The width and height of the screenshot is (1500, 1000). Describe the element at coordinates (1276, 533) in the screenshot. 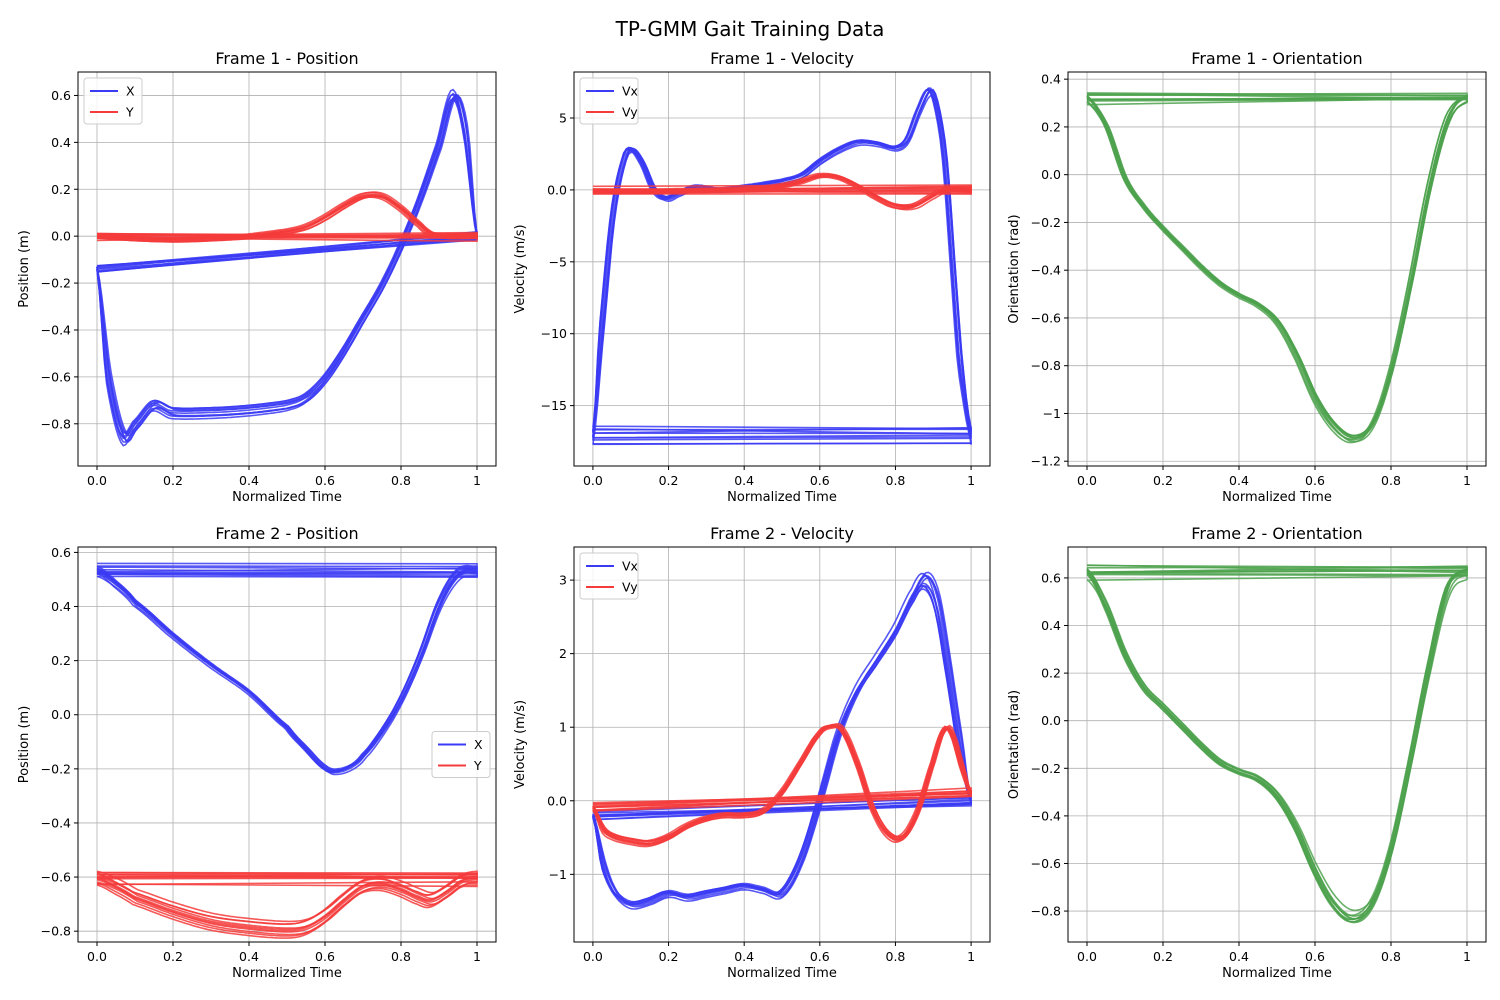

I see `subplot-title: Frame 2 - Orientation` at that location.